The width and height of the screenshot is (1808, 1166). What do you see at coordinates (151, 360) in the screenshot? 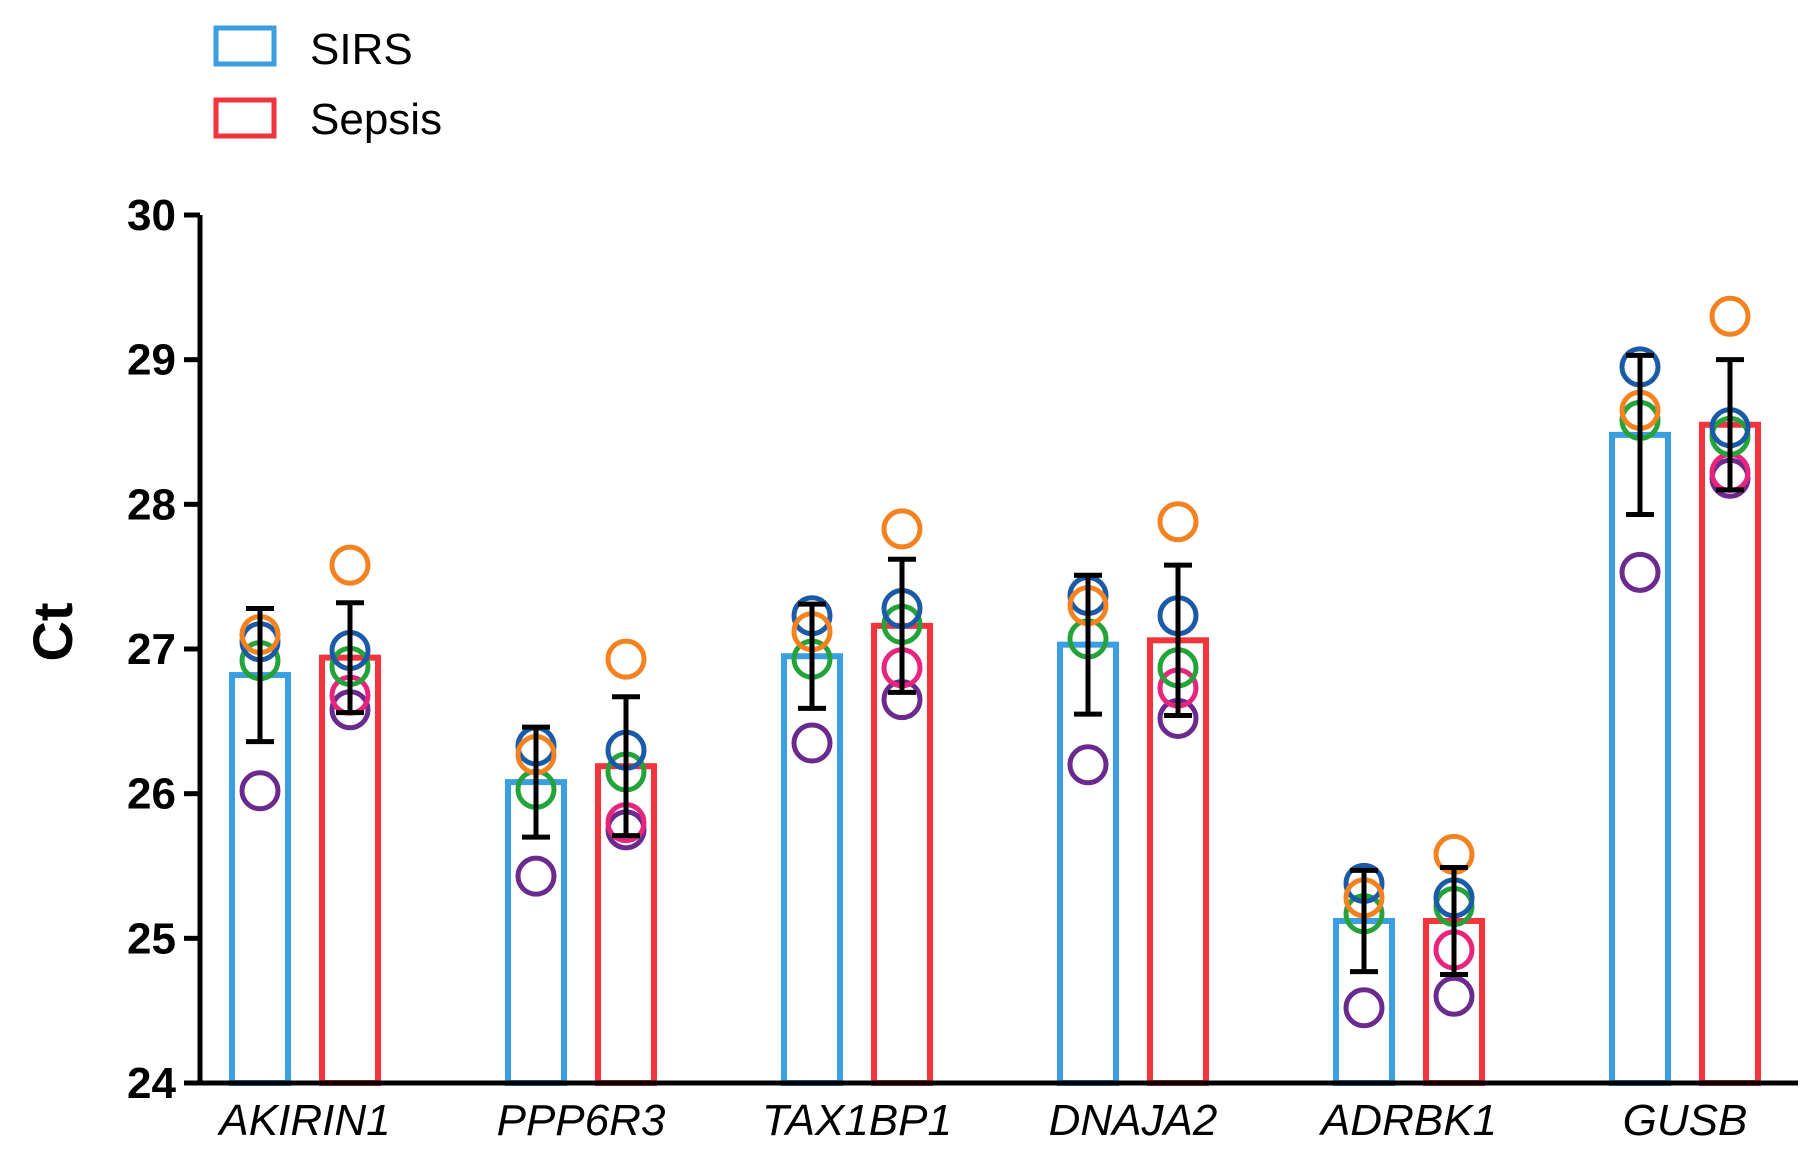
I see `y-tick-label: 29` at bounding box center [151, 360].